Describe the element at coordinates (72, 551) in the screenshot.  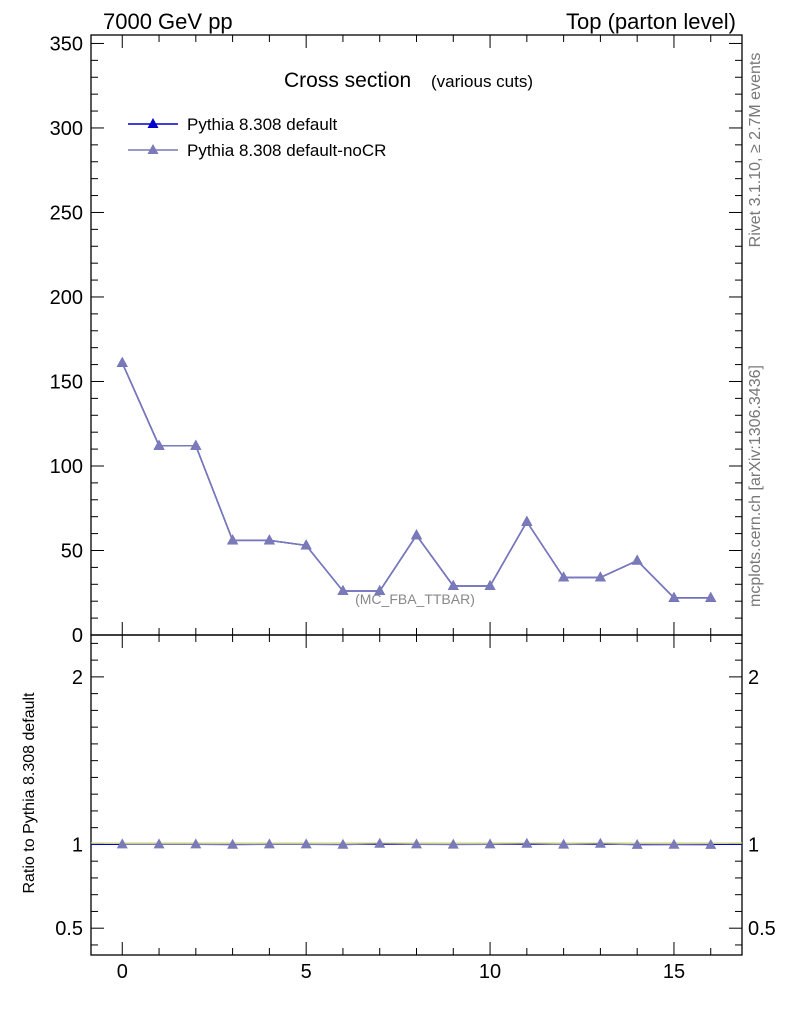
I see `main-y-tick-label: 50` at that location.